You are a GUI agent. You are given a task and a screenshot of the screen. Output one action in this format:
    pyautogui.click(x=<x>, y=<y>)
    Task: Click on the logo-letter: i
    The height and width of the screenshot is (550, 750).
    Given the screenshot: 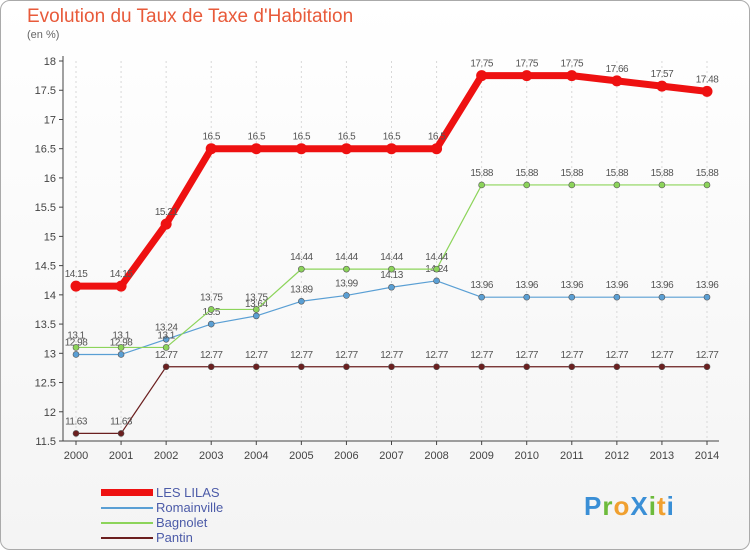 What is the action you would take?
    pyautogui.click(x=670, y=506)
    